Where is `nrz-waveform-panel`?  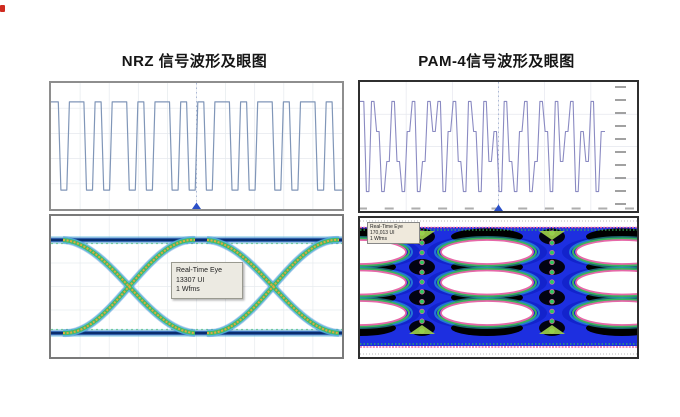
nrz-waveform-panel is located at coordinates (196, 146).